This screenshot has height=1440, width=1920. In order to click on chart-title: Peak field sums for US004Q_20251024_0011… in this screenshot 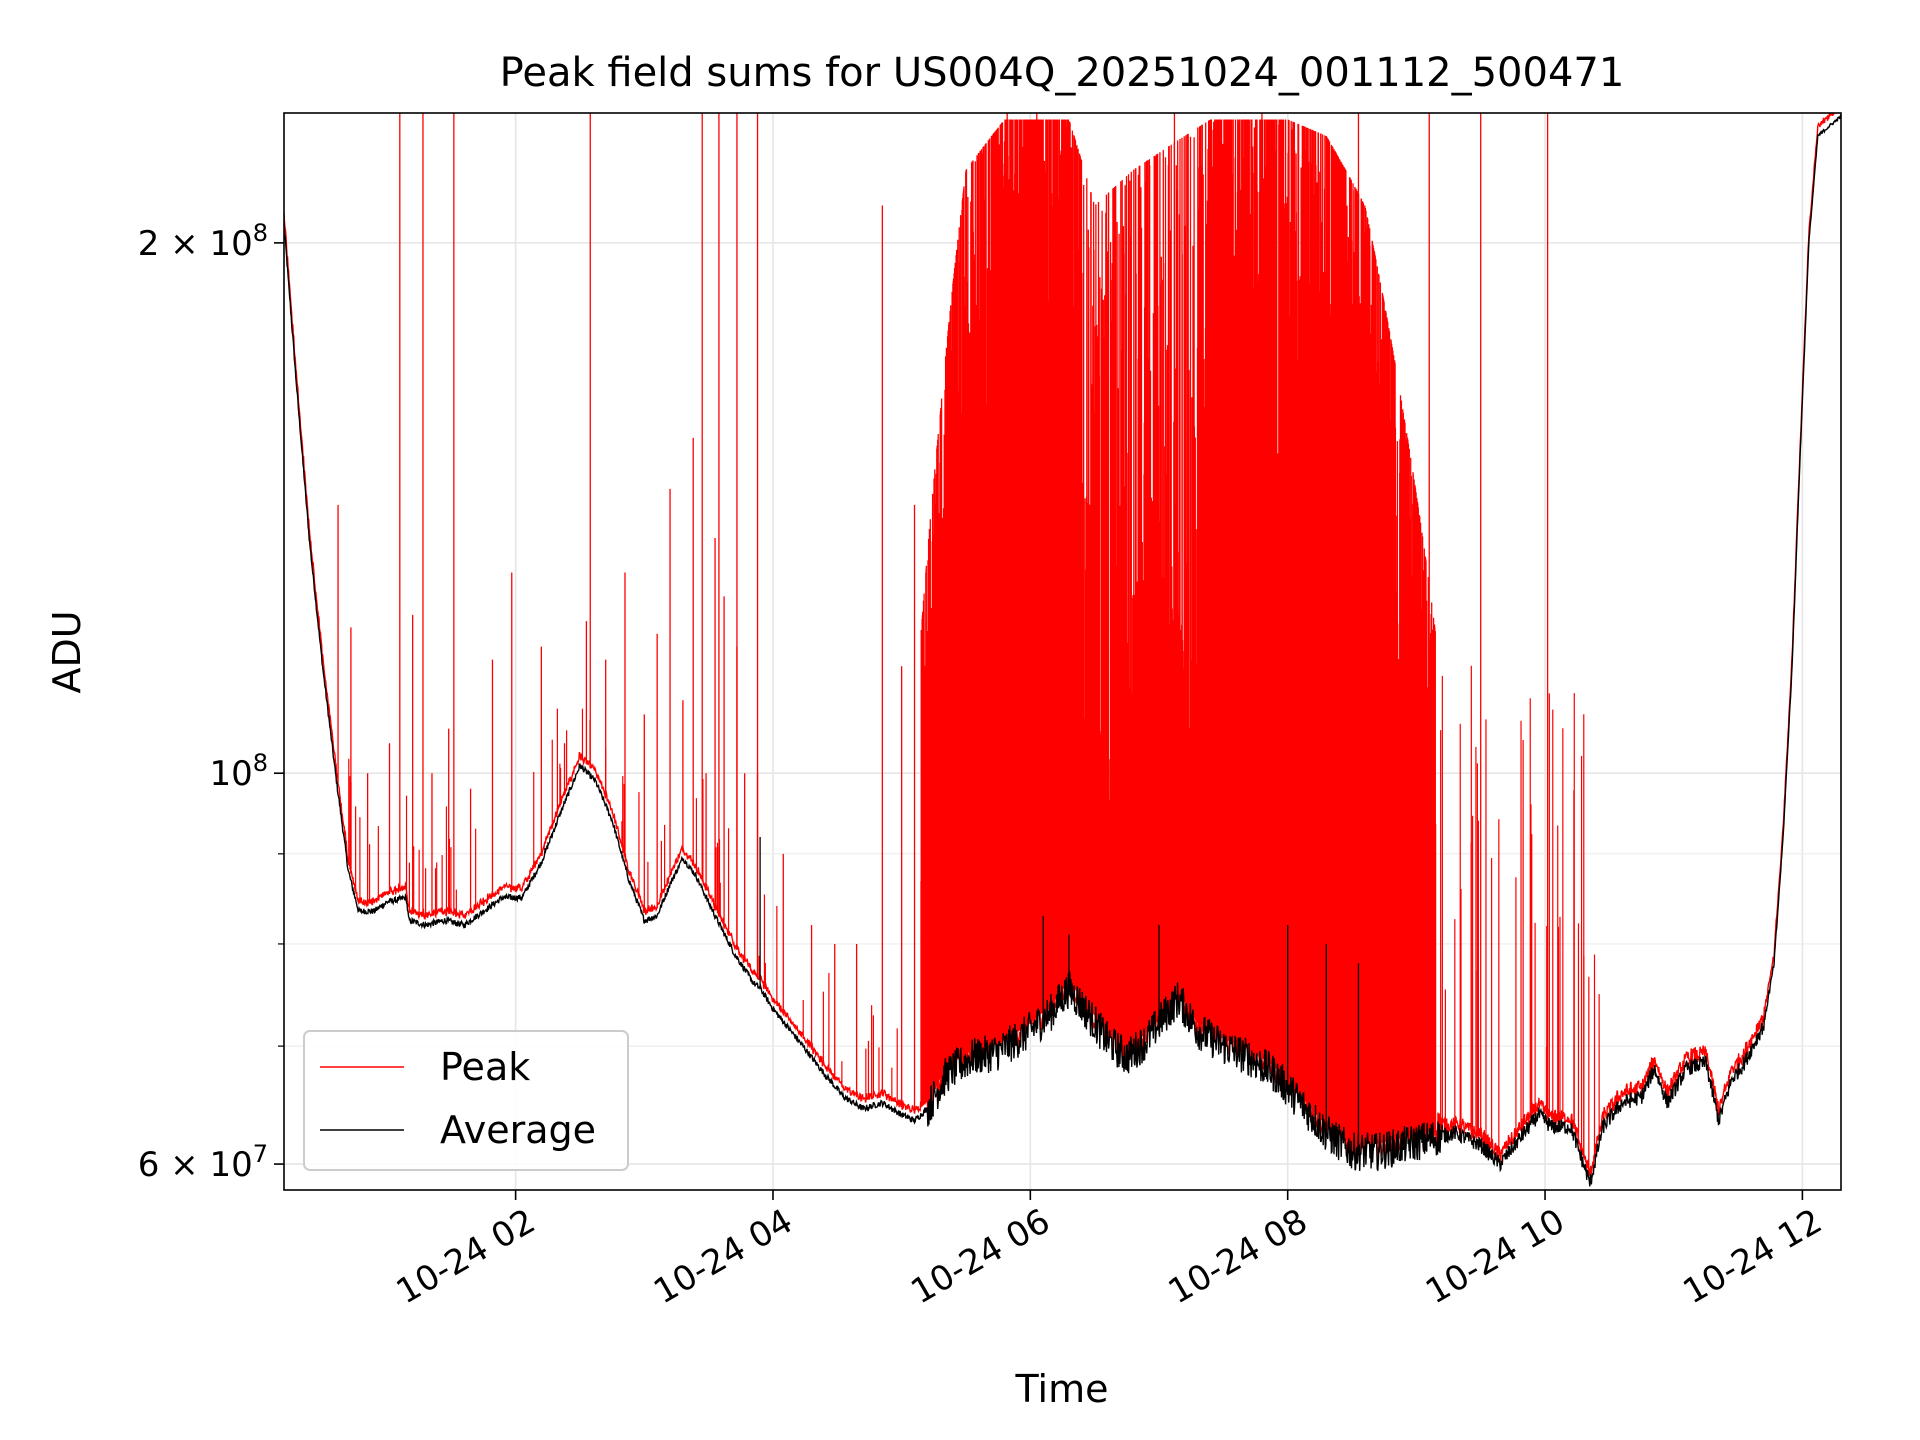, I will do `click(1062, 73)`.